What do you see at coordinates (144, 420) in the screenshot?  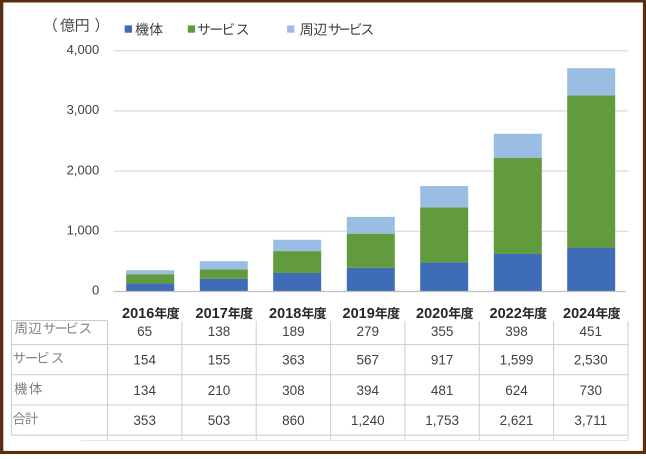 I see `svg-text: 353` at bounding box center [144, 420].